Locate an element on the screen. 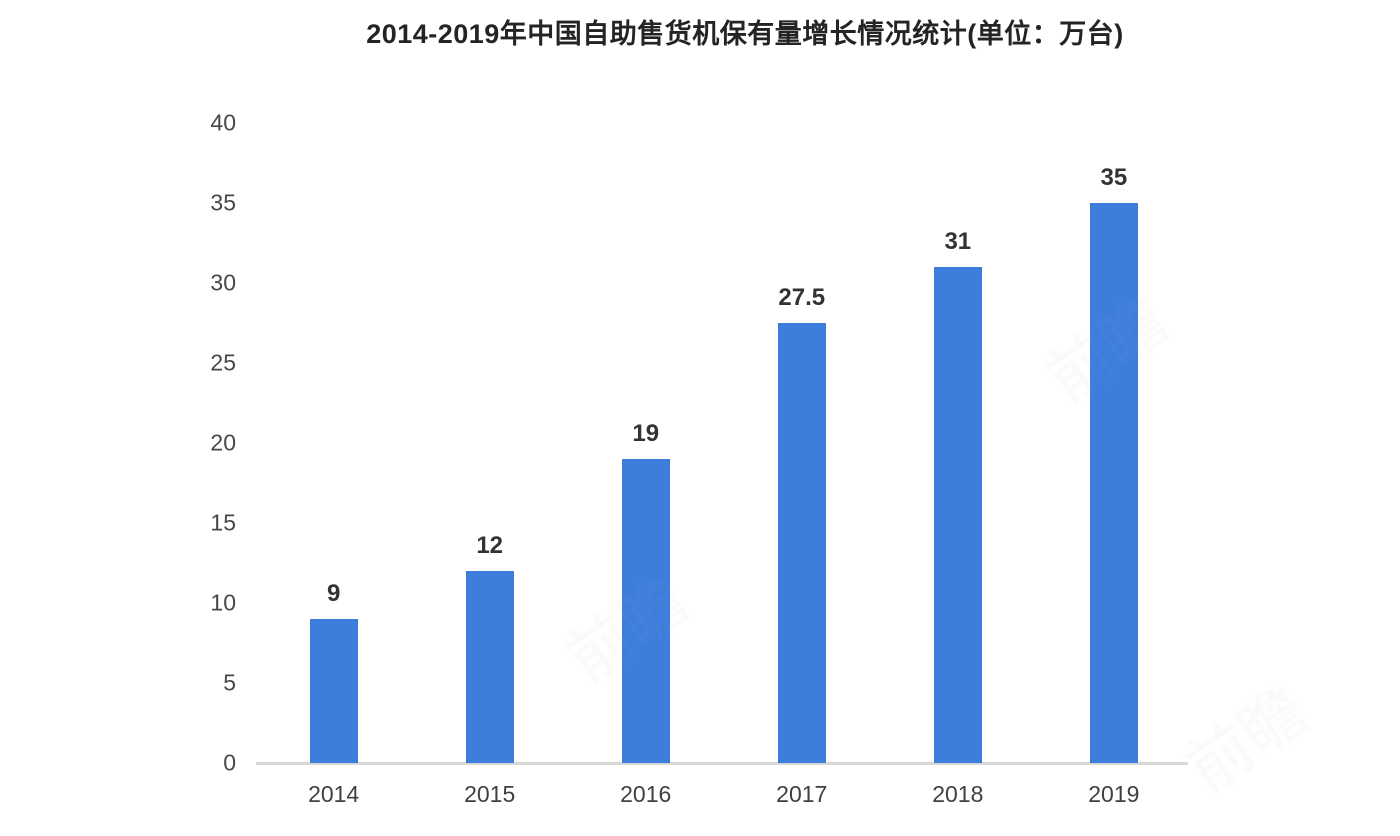 The height and width of the screenshot is (836, 1400). x-axis-tick-label: 2016 is located at coordinates (646, 794).